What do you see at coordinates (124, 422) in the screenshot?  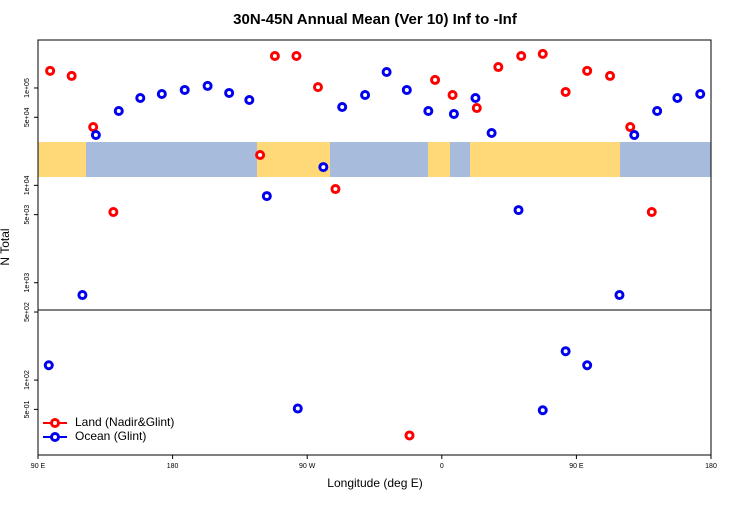 I see `legend-label: Land (Nadir&Glint)` at bounding box center [124, 422].